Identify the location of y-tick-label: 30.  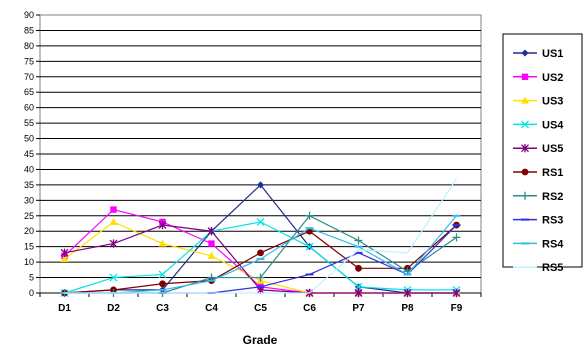
(29, 200).